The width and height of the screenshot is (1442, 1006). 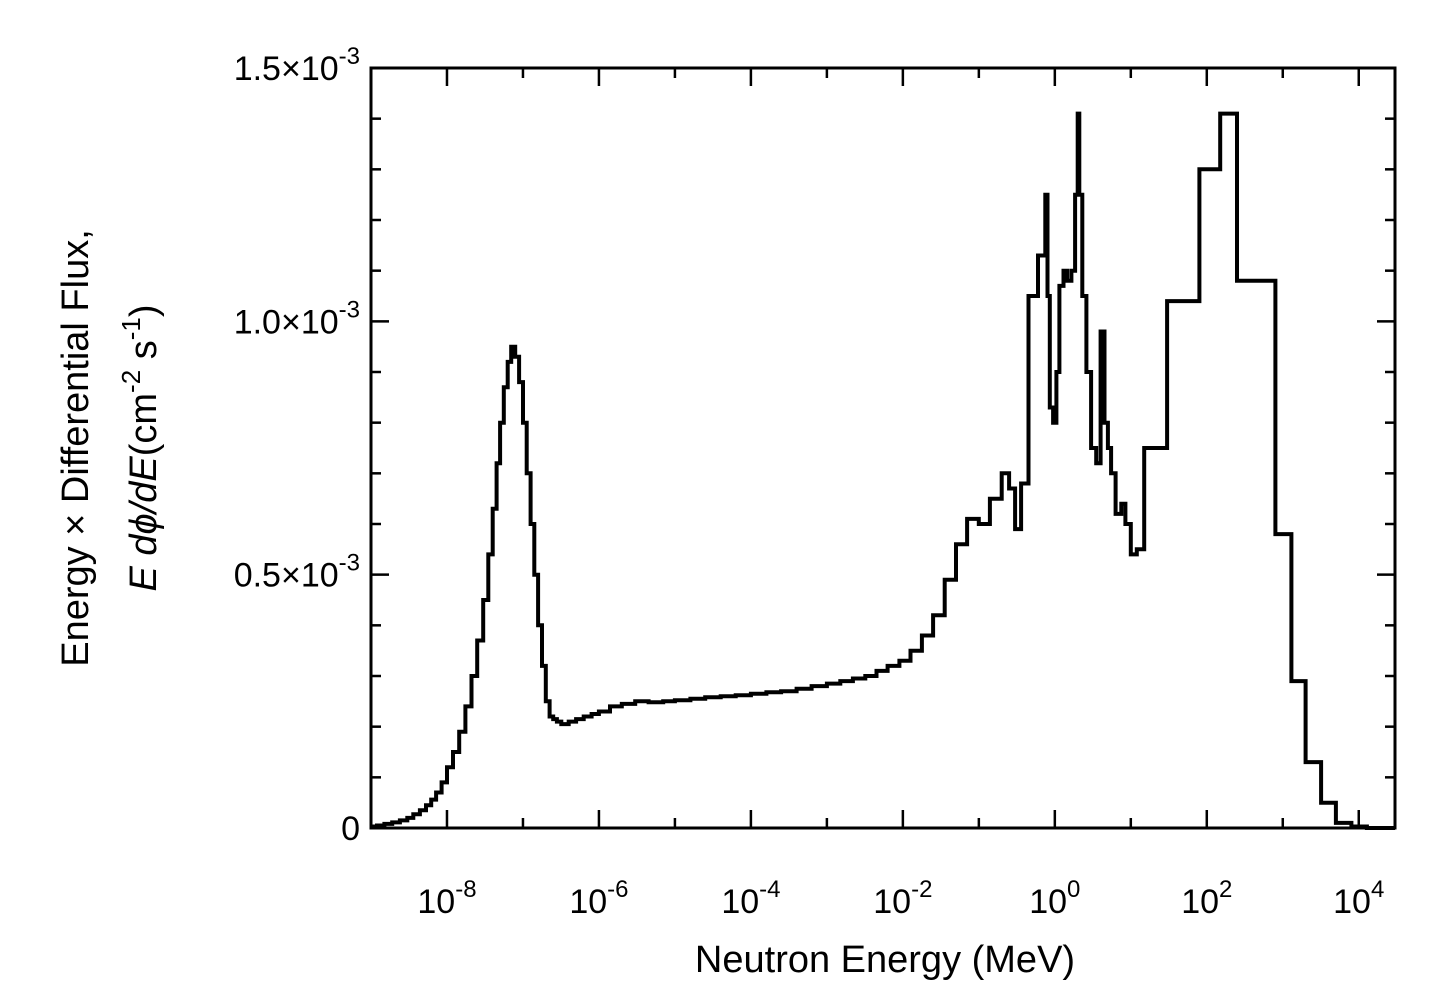 What do you see at coordinates (144, 524) in the screenshot?
I see `y-axis-title-symbol: E dϕ/dE` at bounding box center [144, 524].